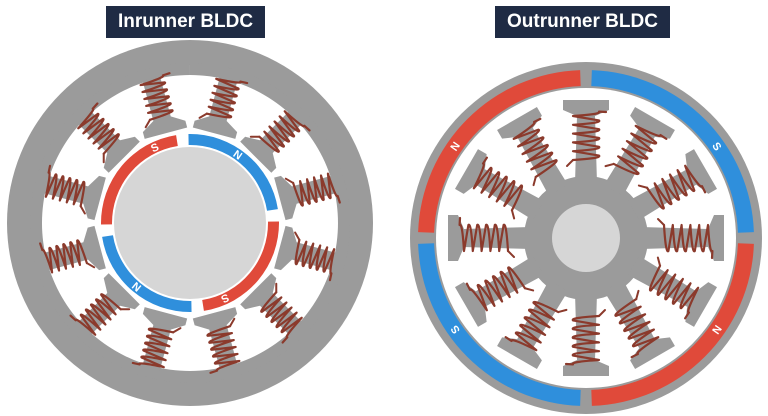  What do you see at coordinates (582, 22) in the screenshot?
I see `outrunner-title: Outrunner BLDC` at bounding box center [582, 22].